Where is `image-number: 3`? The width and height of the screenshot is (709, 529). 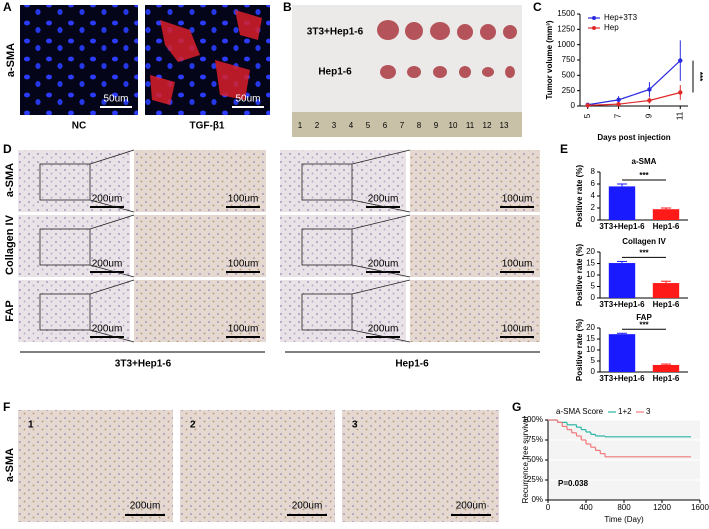
image-number: 3 is located at coordinates (355, 425).